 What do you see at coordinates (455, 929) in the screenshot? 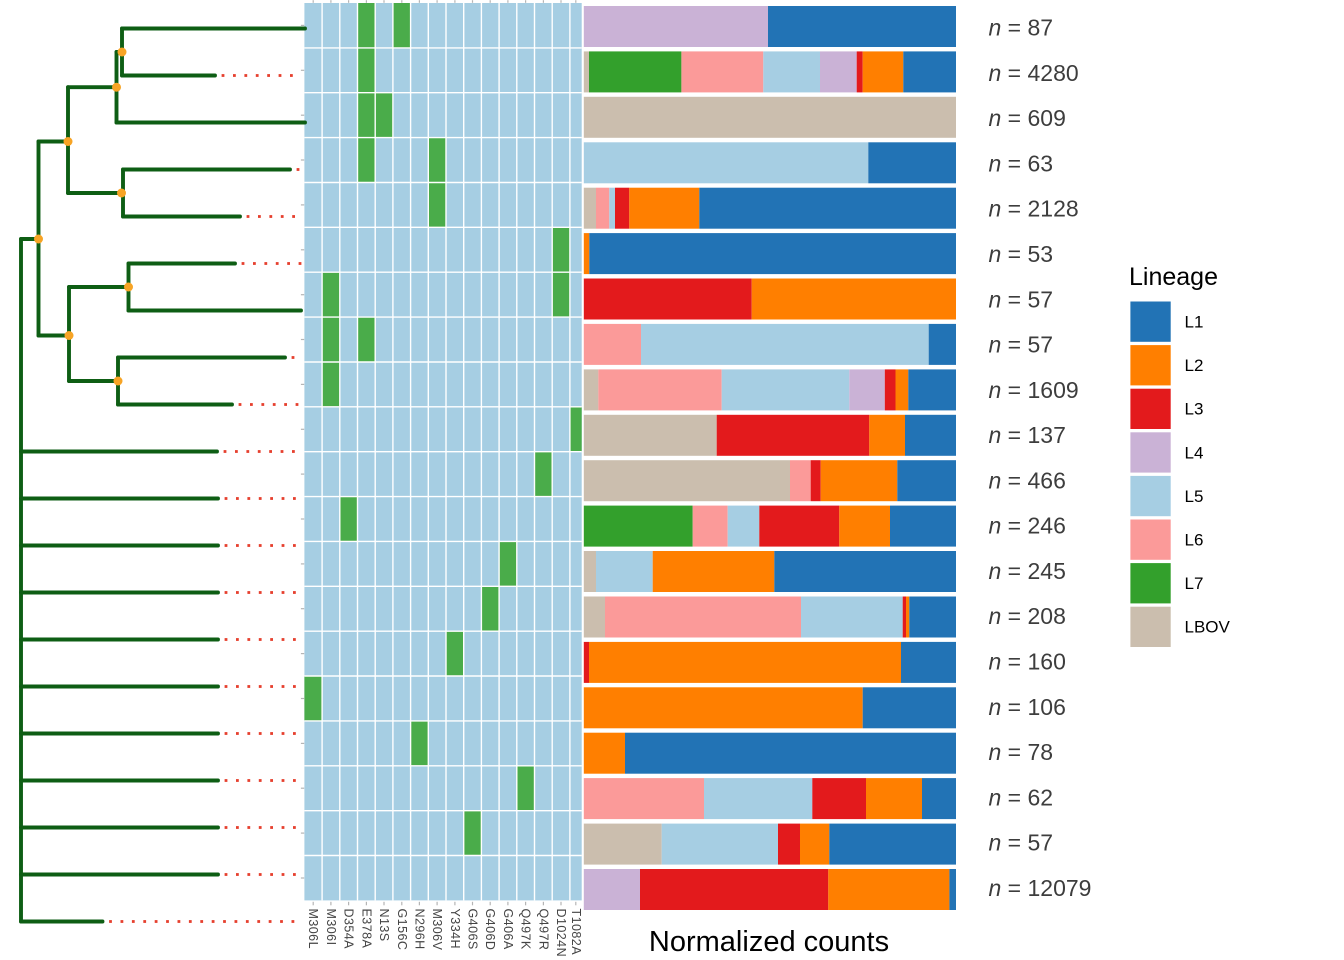
I see `svg-text: Y334H` at bounding box center [455, 929].